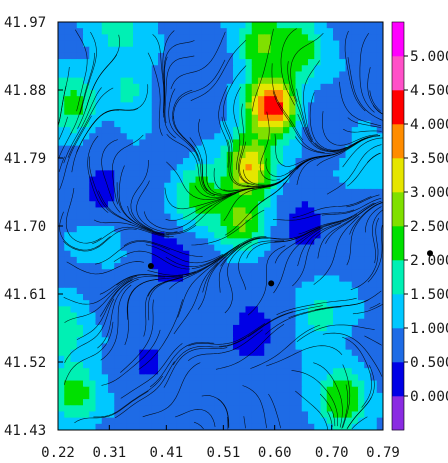  Describe the element at coordinates (429, 227) in the screenshot. I see `colorbar-label: 2.500` at that location.